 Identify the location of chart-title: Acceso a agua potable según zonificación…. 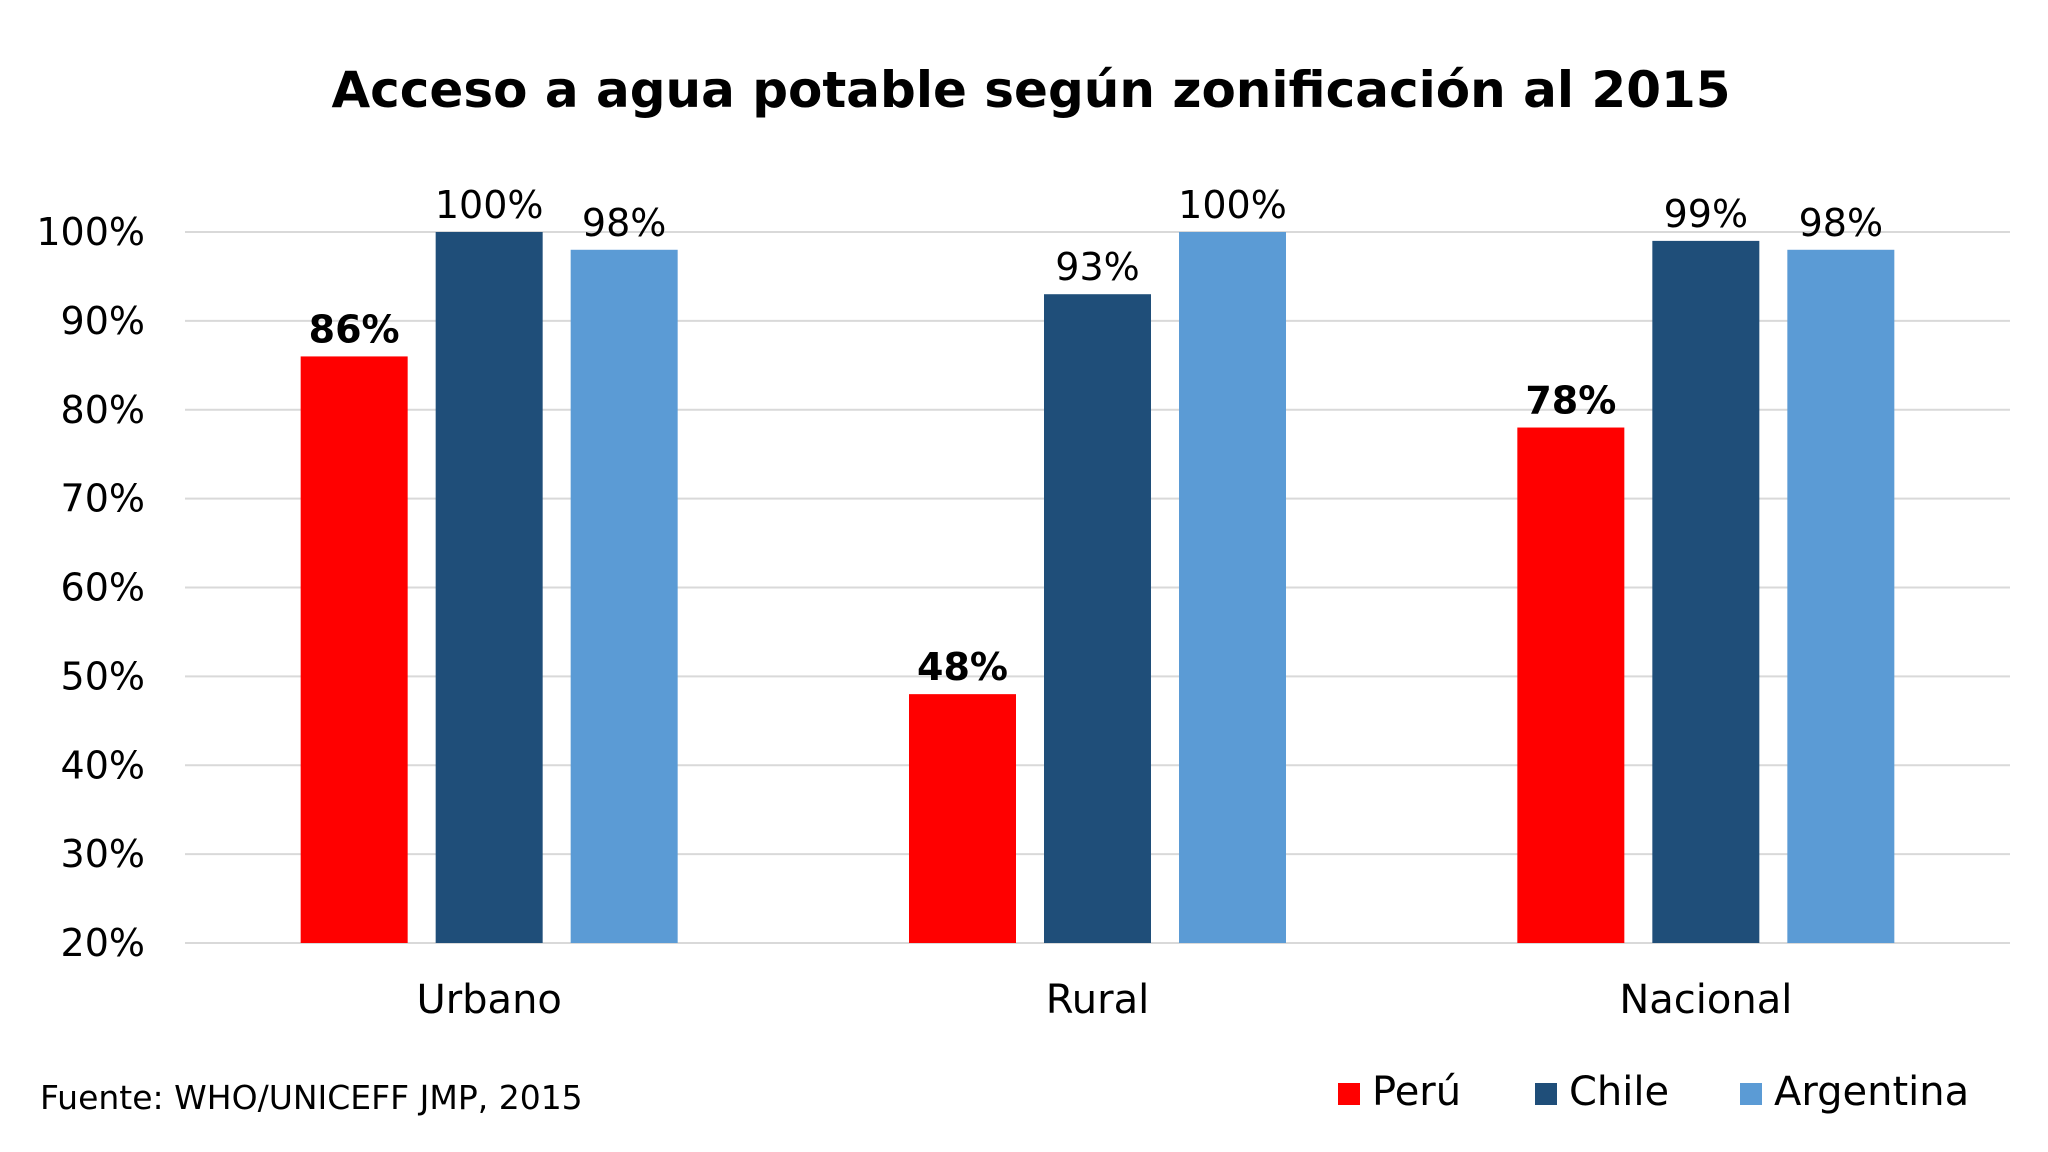
(1030, 90).